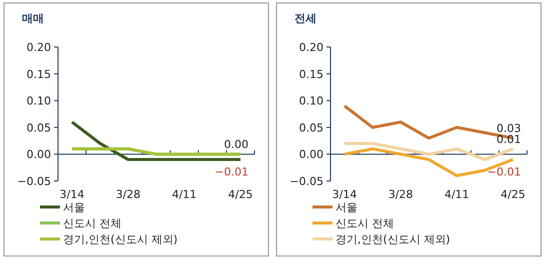 Image resolution: width=545 pixels, height=264 pixels. I want to click on chart-title: 전세, so click(305, 18).